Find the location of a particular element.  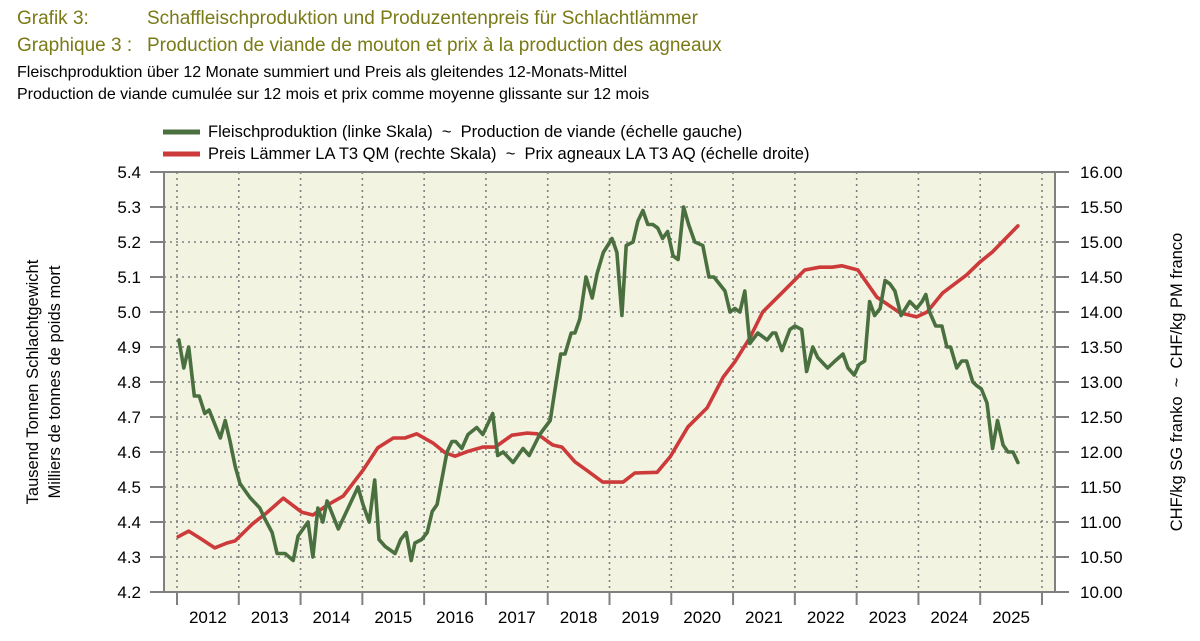

chart-label-fr: Graphique 3 : is located at coordinates (74, 45).